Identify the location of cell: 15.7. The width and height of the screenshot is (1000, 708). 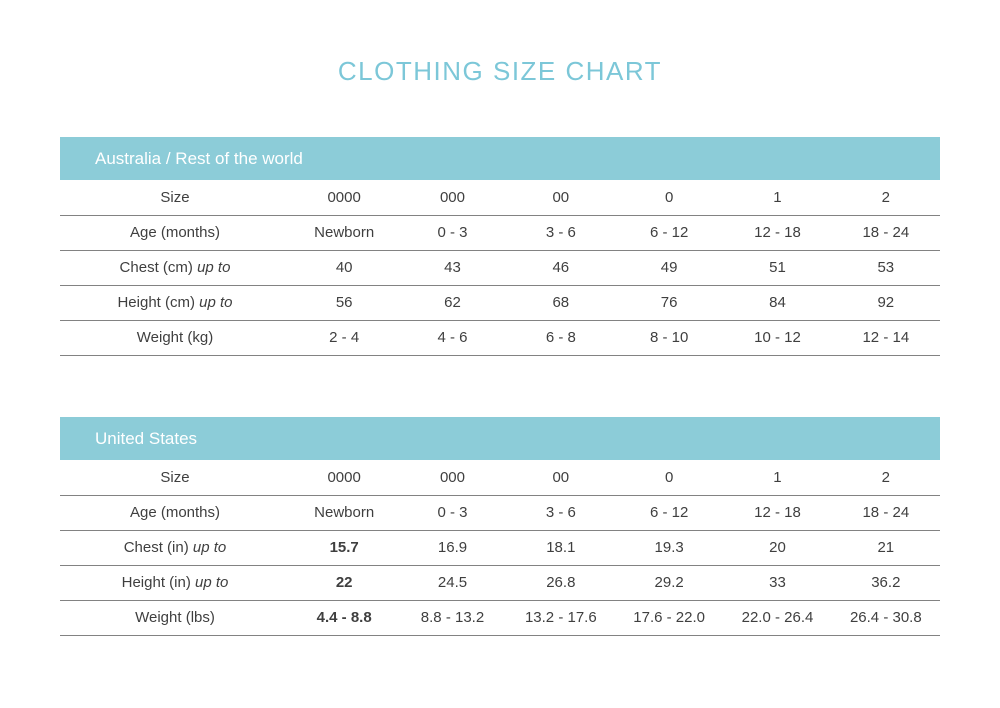
(344, 548).